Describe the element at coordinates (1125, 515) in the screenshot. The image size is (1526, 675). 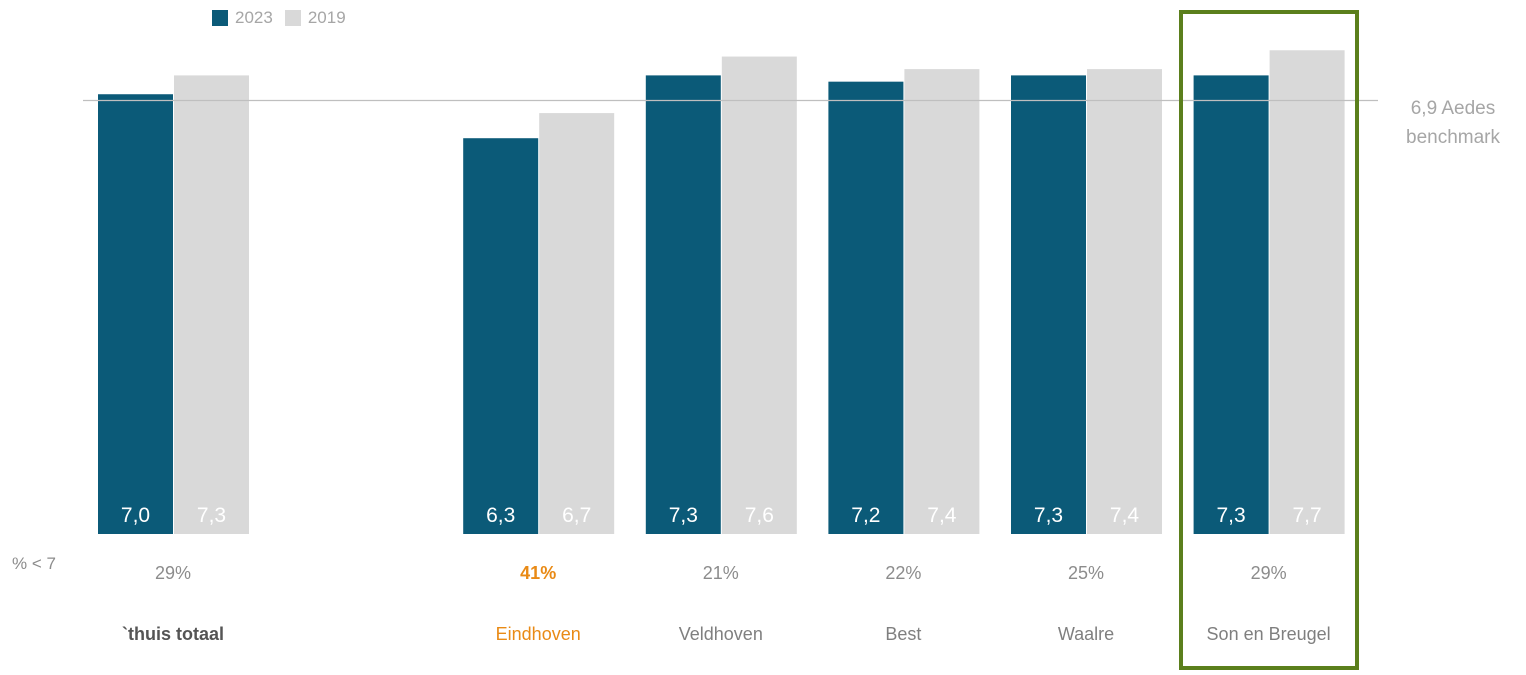
I see `bar-value-2019-waalre: 7,4` at that location.